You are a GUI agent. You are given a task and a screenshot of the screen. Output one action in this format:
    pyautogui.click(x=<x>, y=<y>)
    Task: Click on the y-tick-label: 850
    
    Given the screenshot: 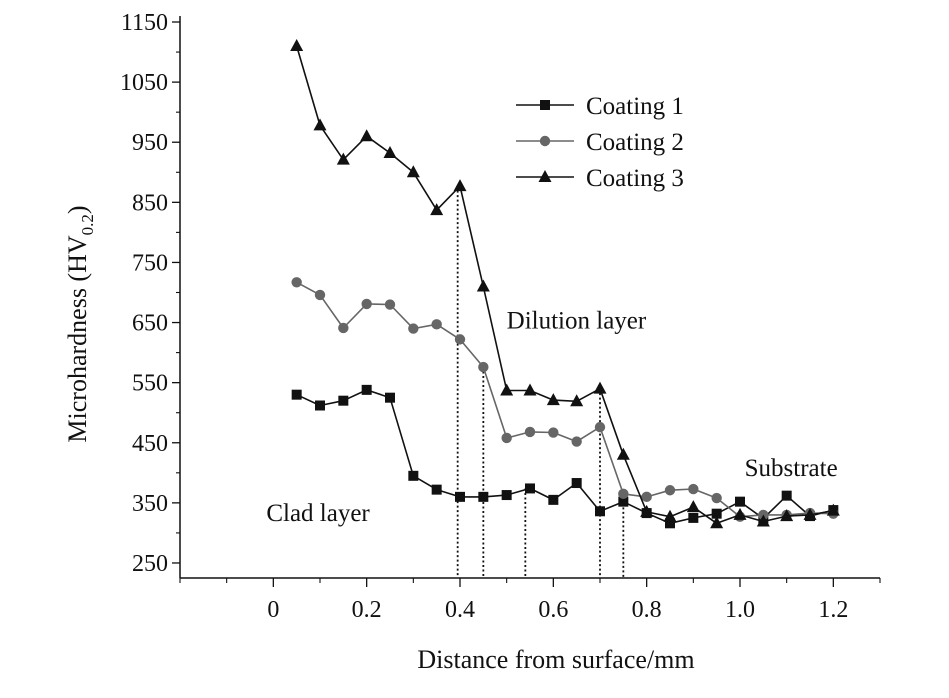 What is the action you would take?
    pyautogui.click(x=150, y=203)
    